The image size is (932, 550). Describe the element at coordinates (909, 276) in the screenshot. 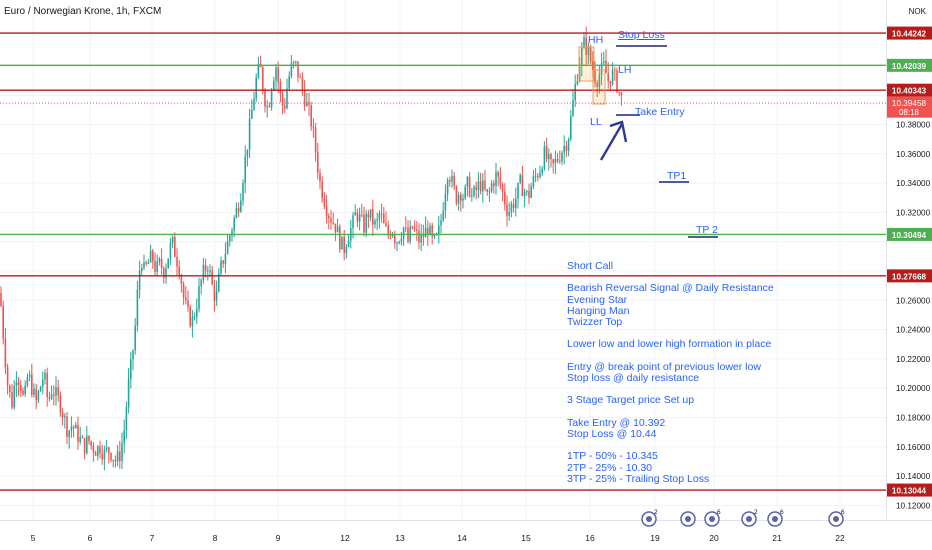

I see `level-price-label: 10.27668` at that location.